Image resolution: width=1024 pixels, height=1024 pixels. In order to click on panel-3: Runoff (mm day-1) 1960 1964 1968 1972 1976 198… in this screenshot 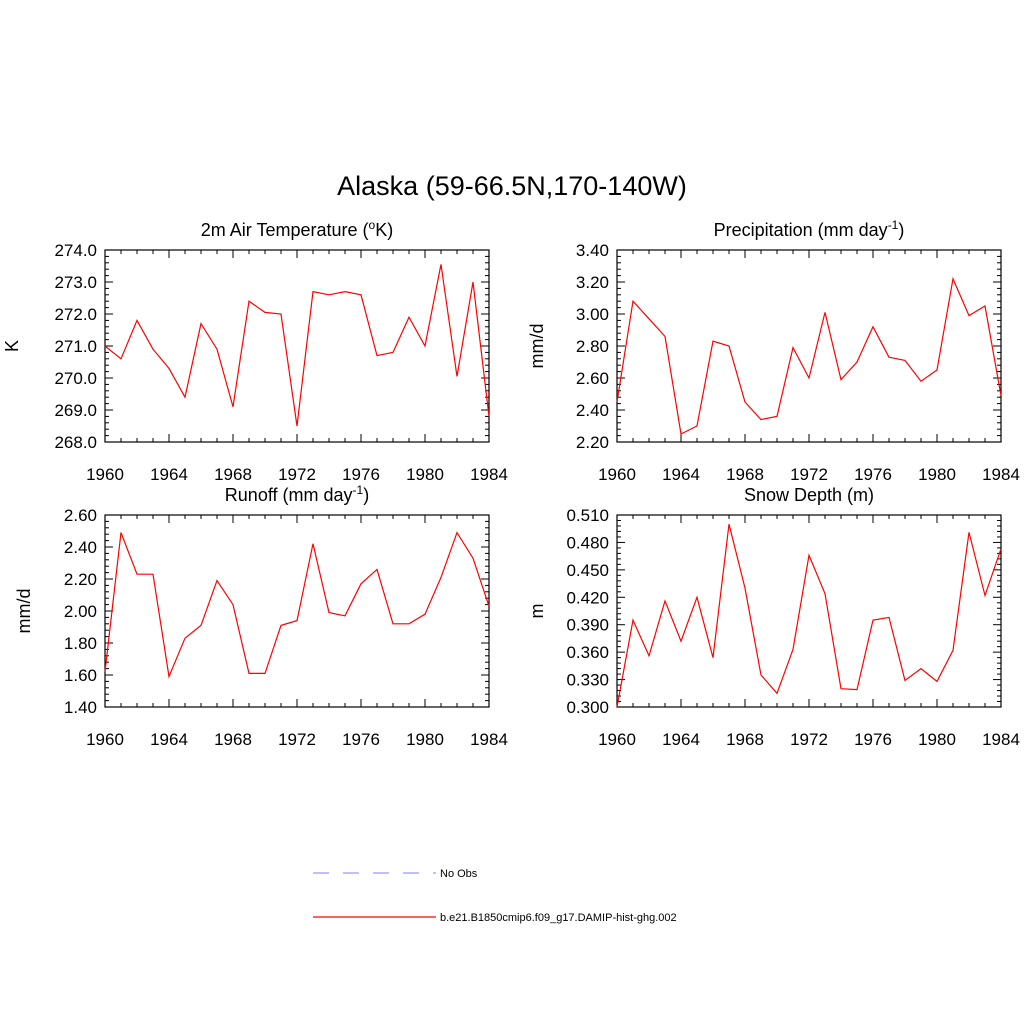, I will do `click(261, 616)`.